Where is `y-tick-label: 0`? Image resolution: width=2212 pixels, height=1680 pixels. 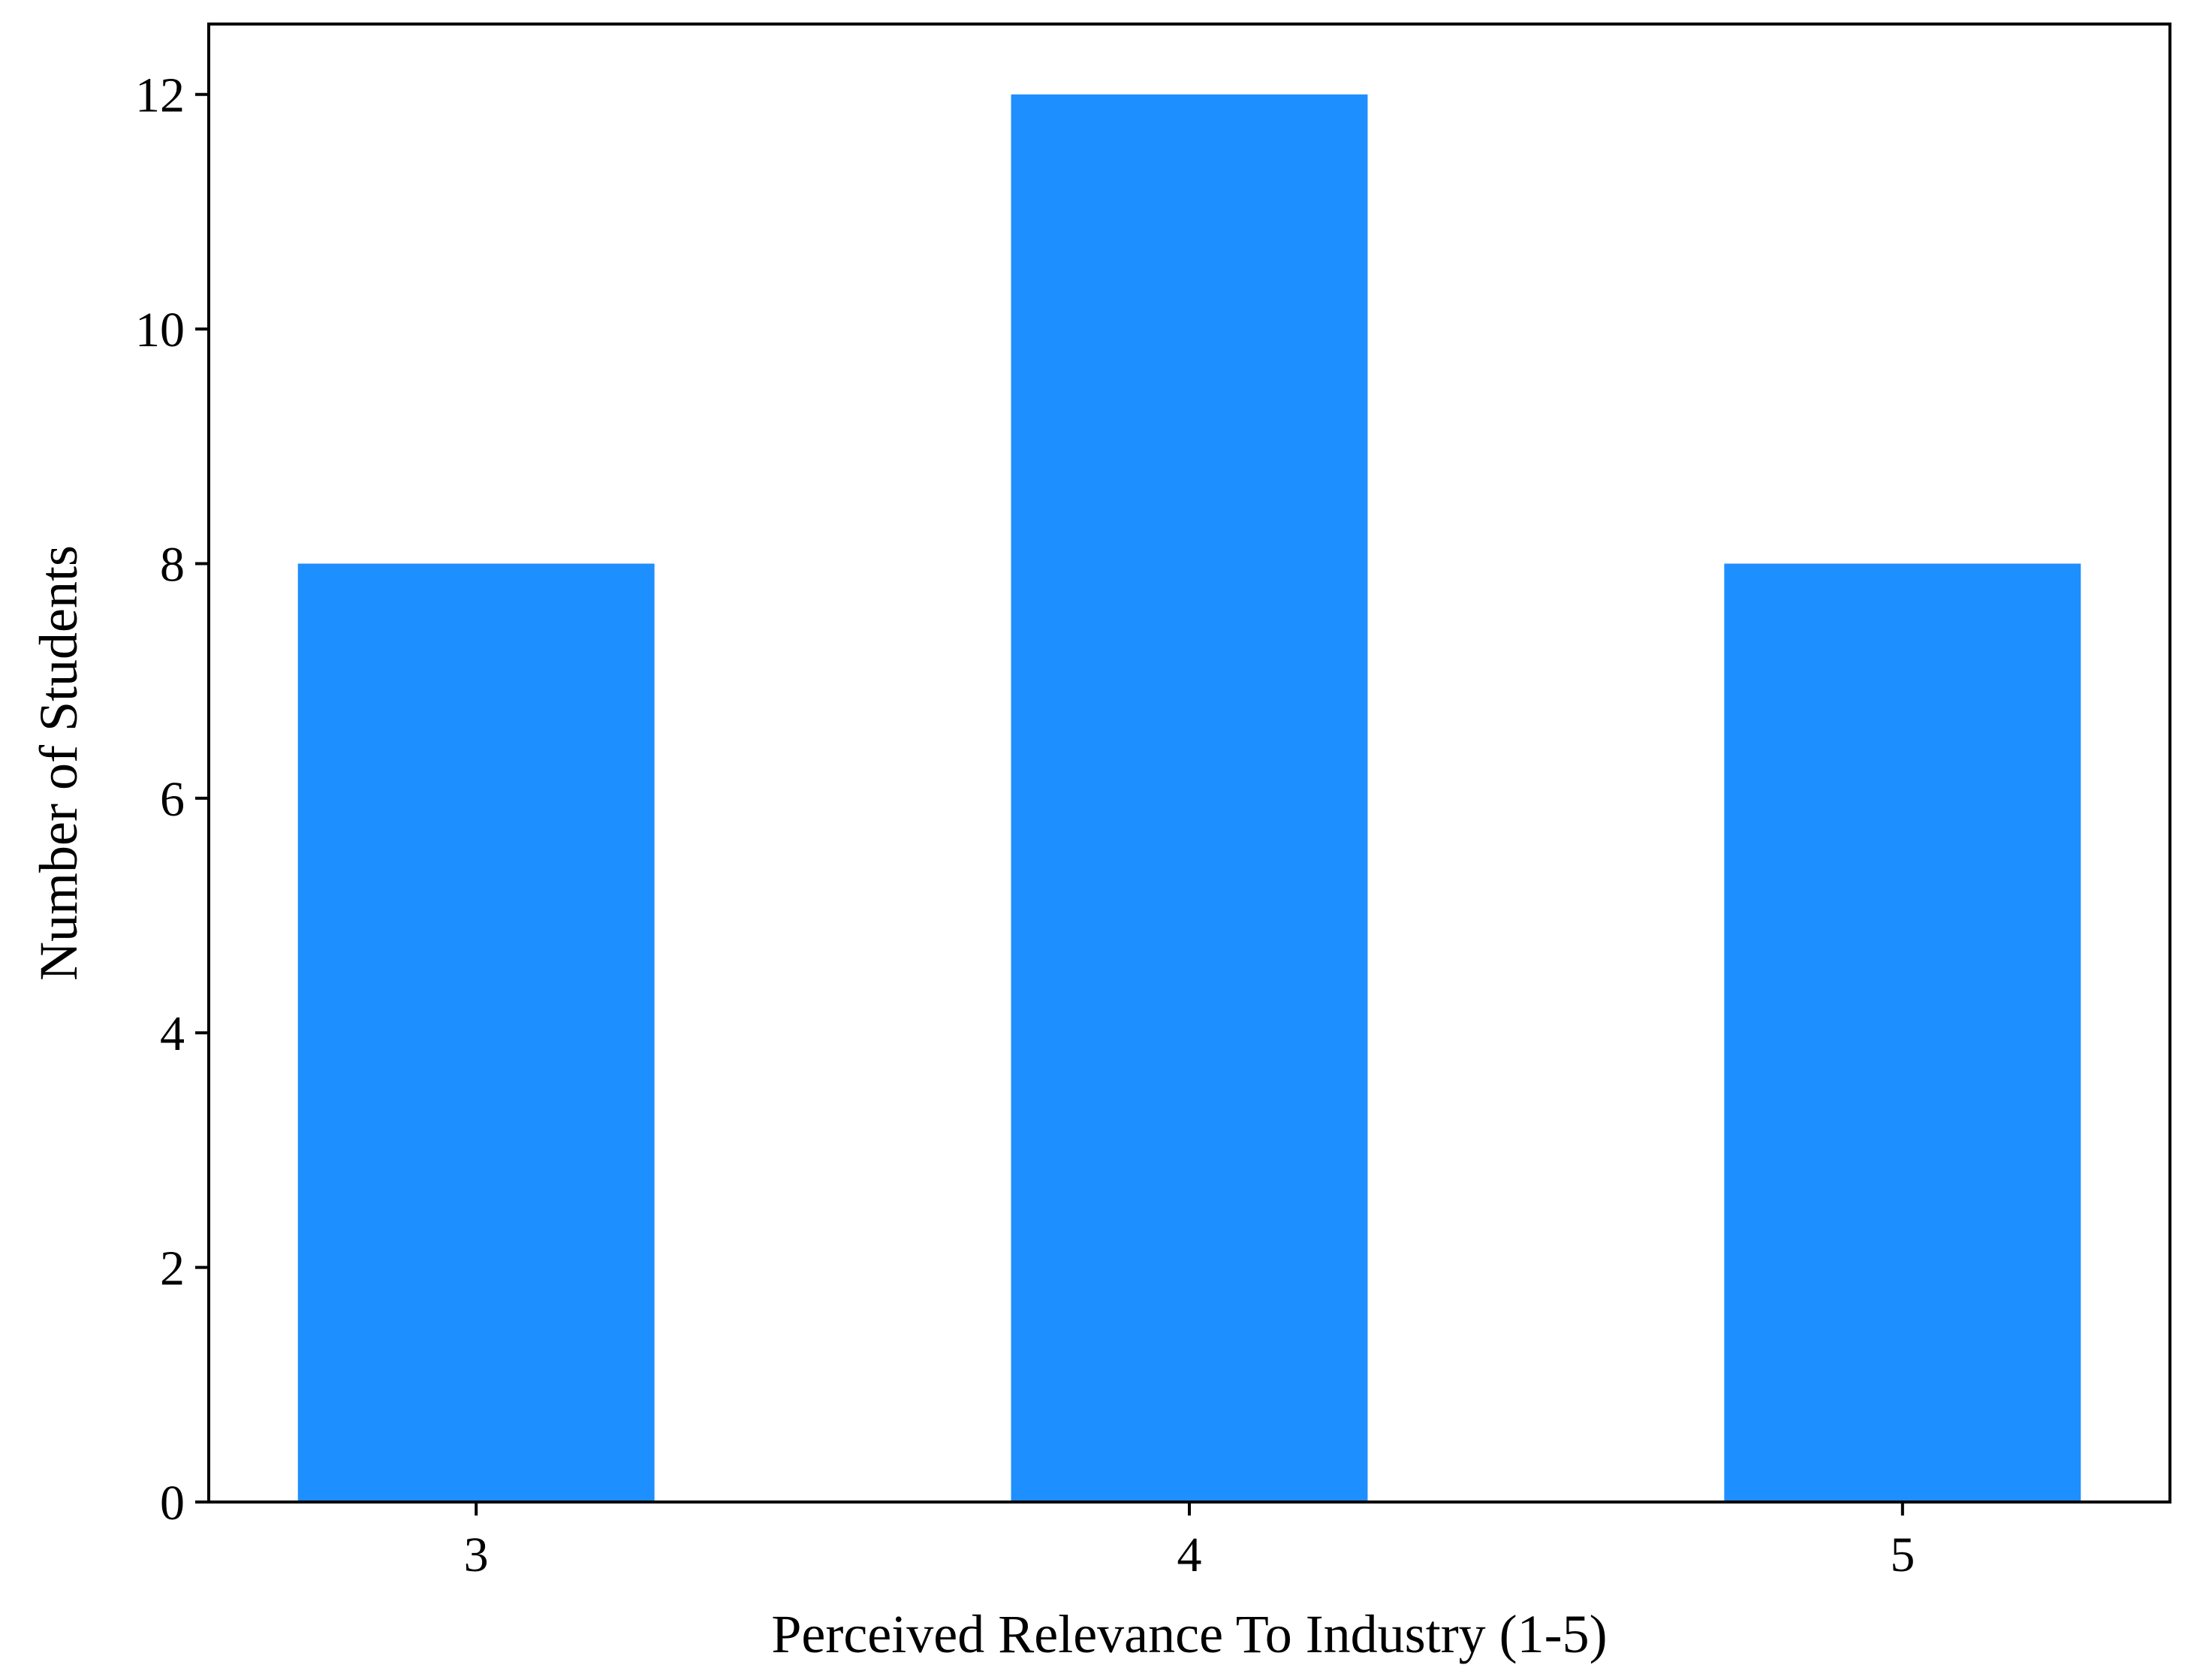
y-tick-label: 0 is located at coordinates (172, 1503).